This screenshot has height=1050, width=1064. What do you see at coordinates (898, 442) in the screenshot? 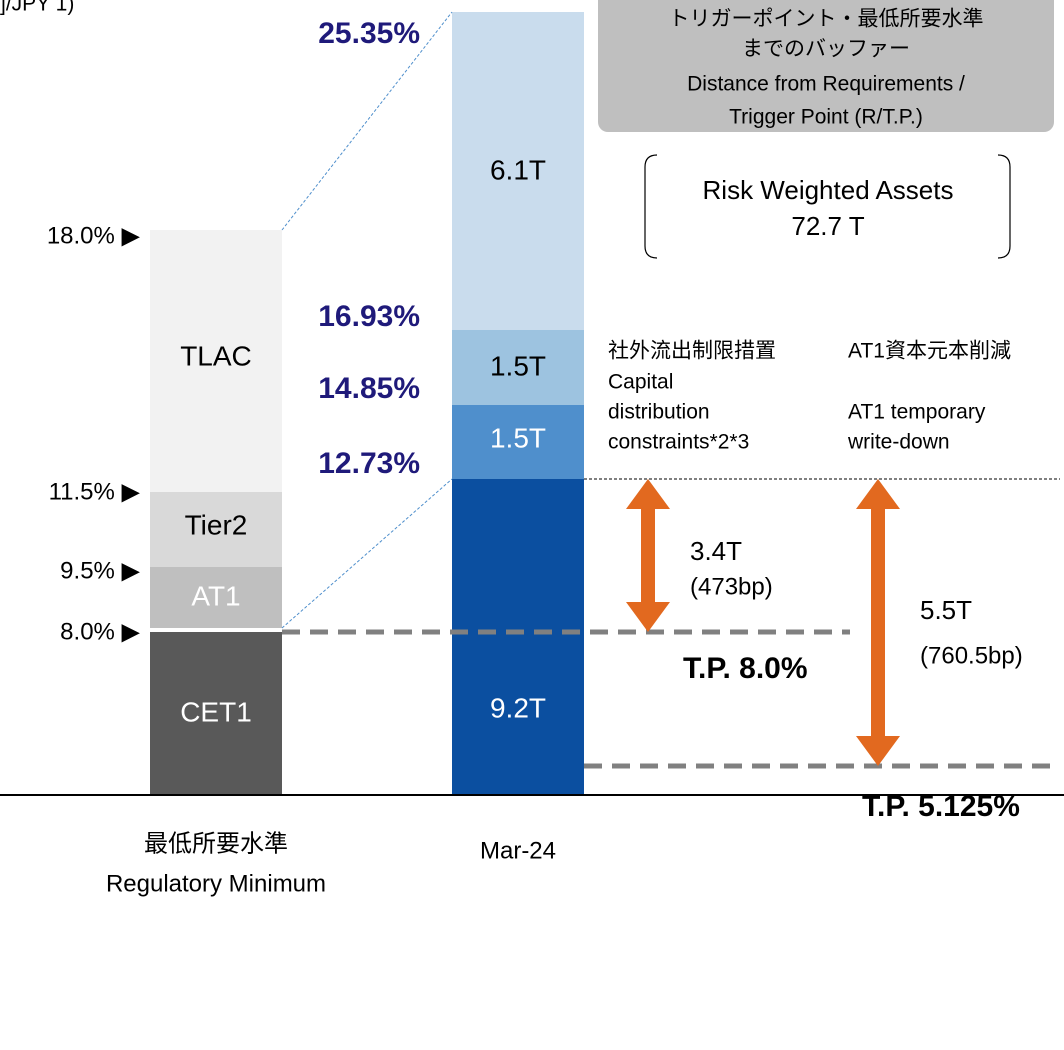
I see `note: write-down` at bounding box center [898, 442].